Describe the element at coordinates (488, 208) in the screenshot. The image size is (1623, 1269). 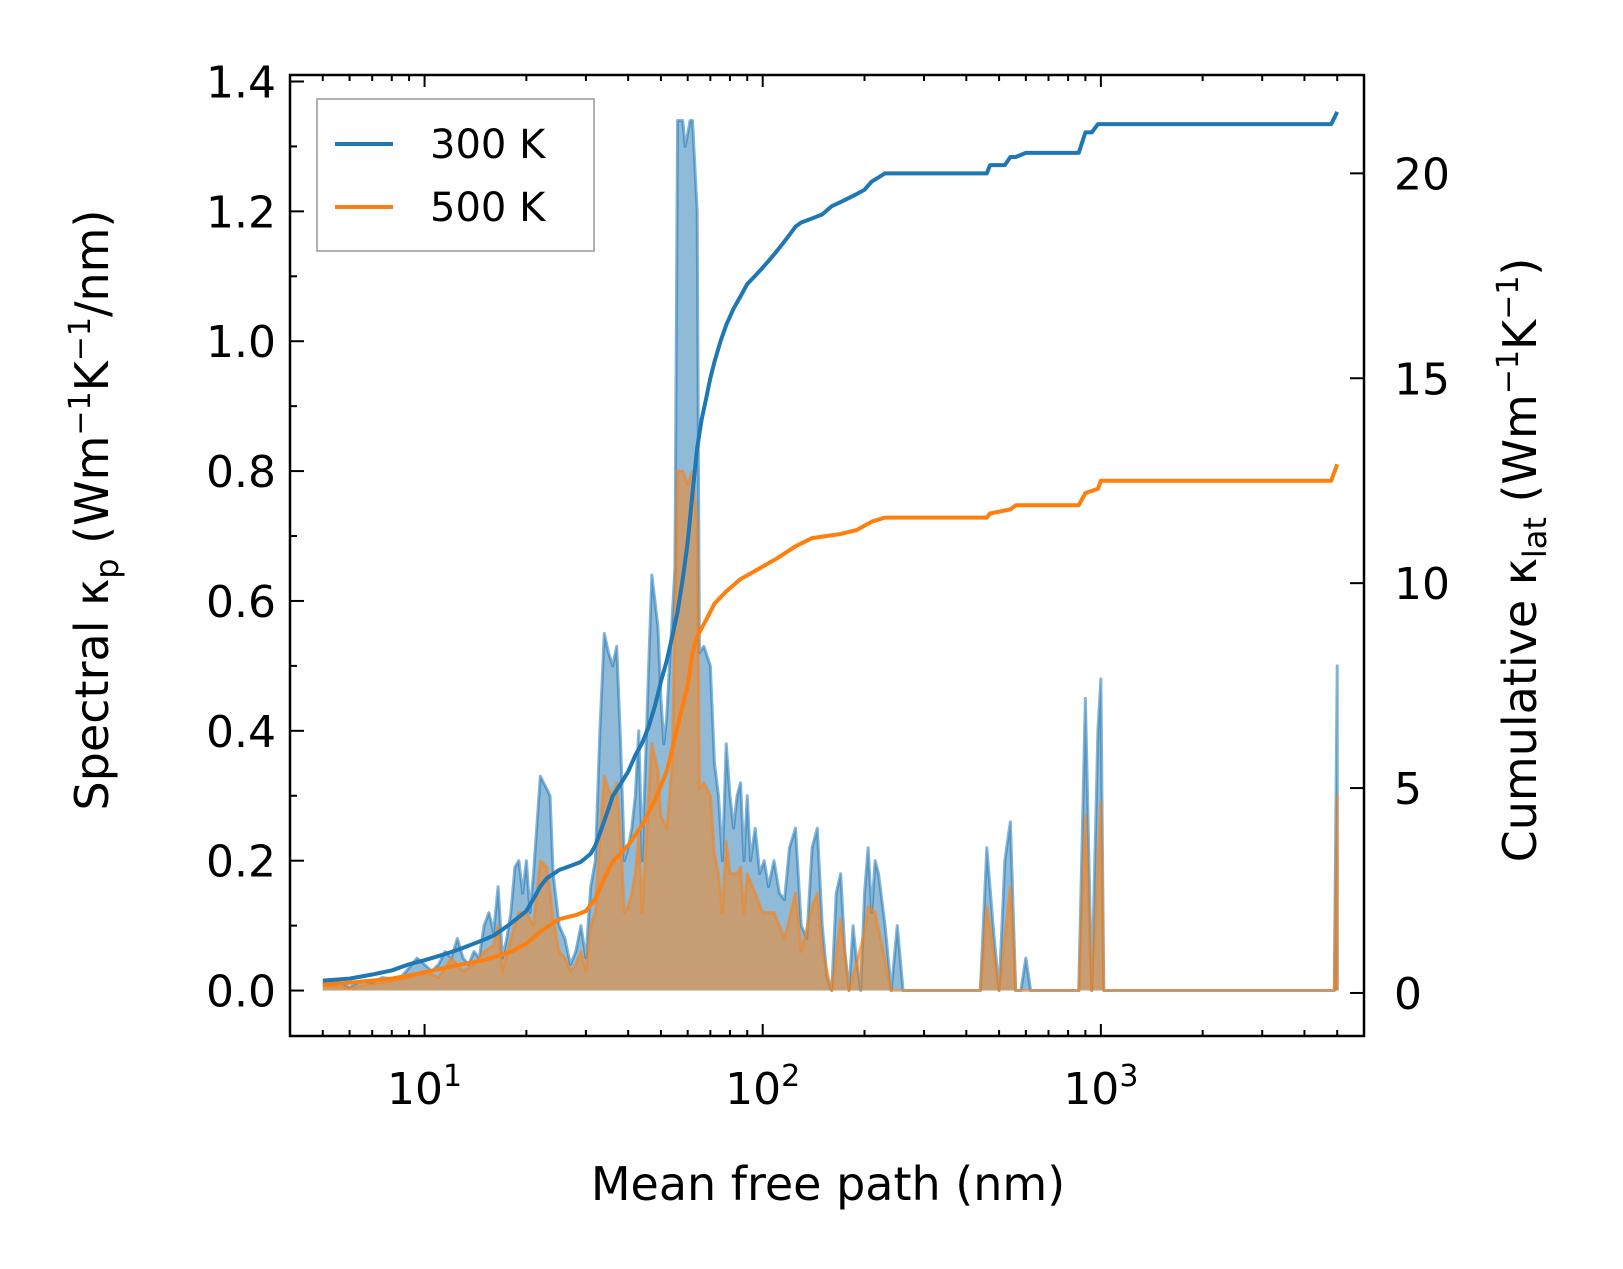
I see `legend-label-500k: 500 K` at that location.